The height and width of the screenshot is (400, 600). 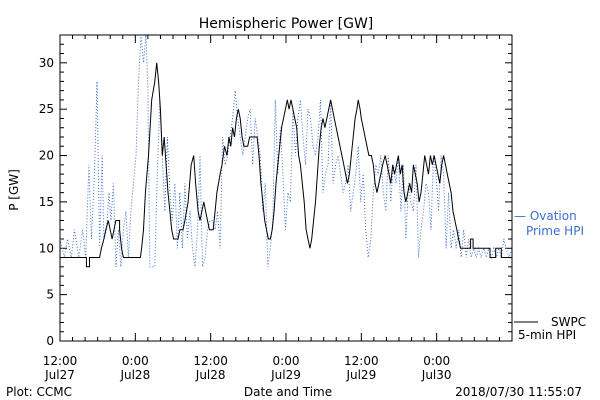 What do you see at coordinates (46, 248) in the screenshot?
I see `y-tick-label: 10` at bounding box center [46, 248].